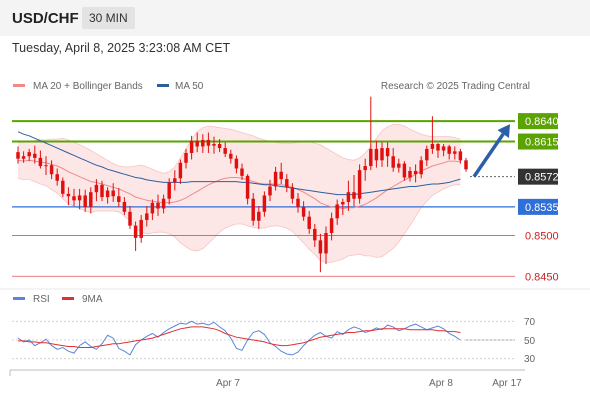  Describe the element at coordinates (108, 18) in the screenshot. I see `timeframe-badge: 30 MIN` at that location.